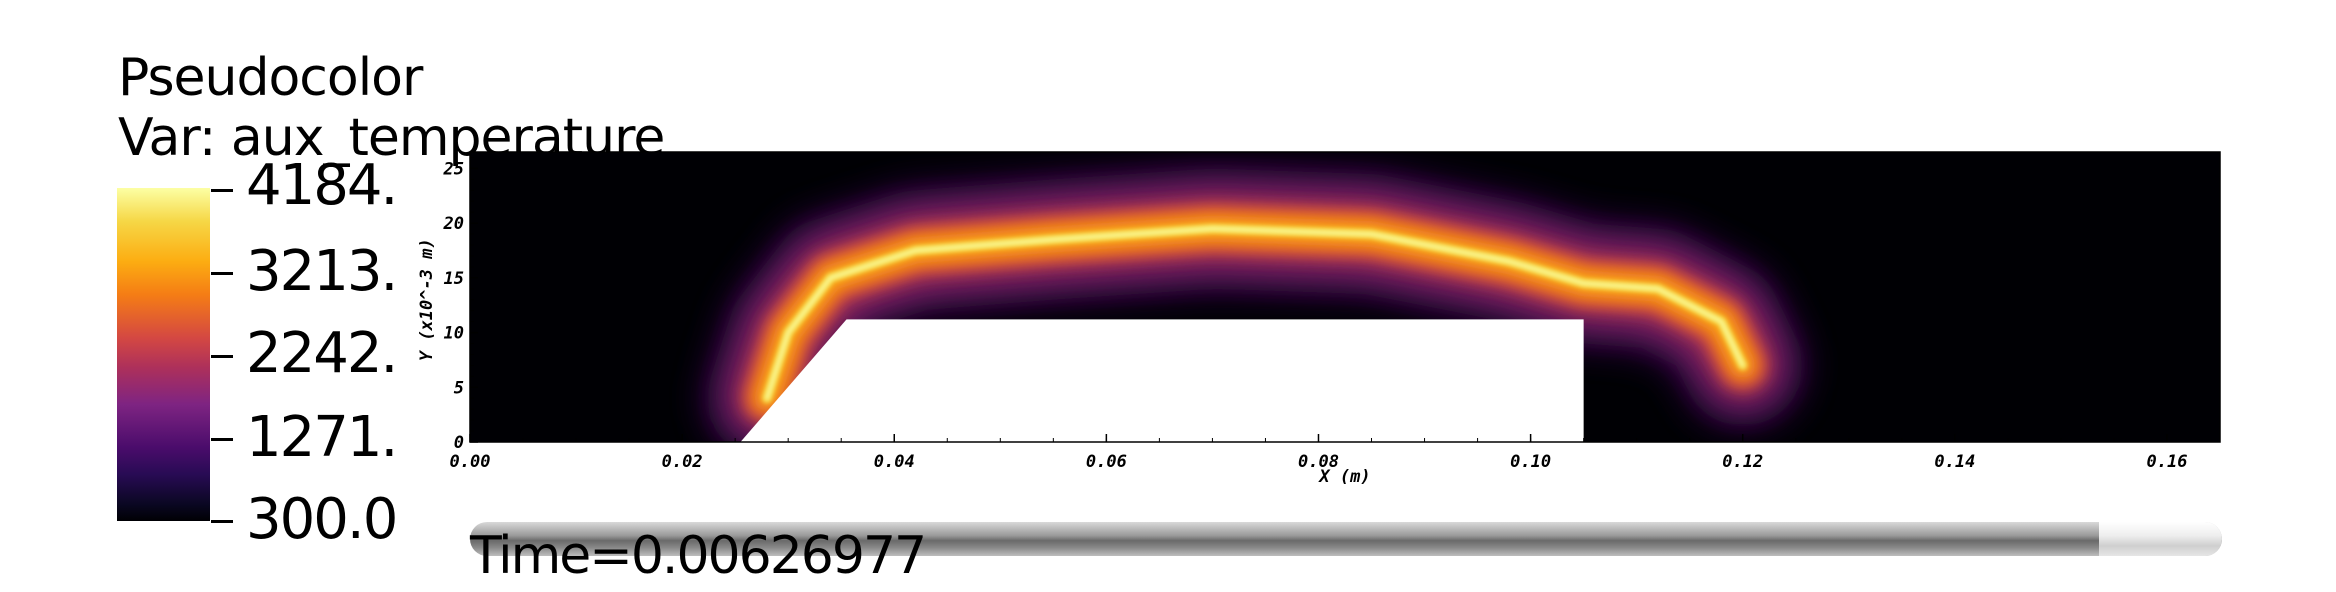  Describe the element at coordinates (1346, 539) in the screenshot. I see `time-slider` at that location.